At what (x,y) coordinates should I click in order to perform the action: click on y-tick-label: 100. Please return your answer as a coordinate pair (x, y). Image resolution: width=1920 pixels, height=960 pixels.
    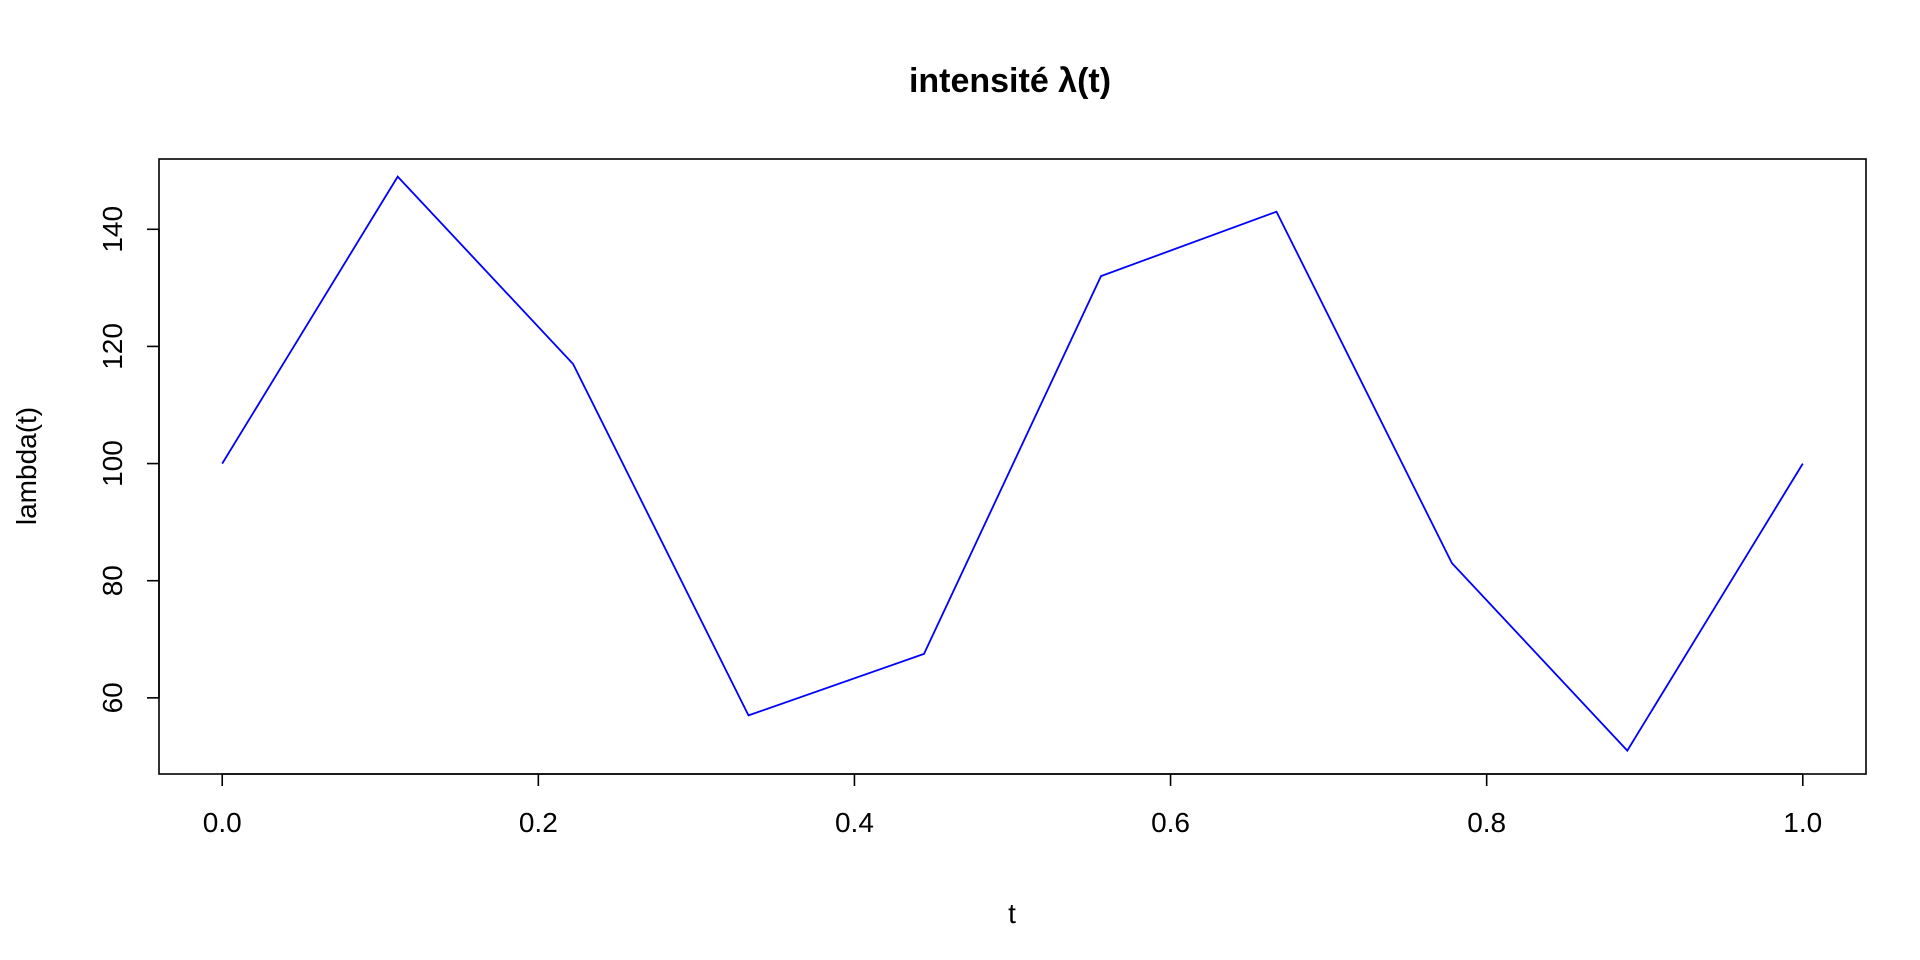
    Looking at the image, I should click on (112, 463).